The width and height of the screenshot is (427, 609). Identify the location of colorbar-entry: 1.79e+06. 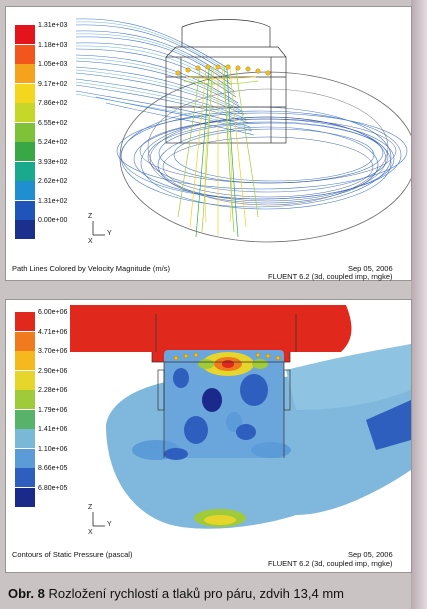
(41, 417).